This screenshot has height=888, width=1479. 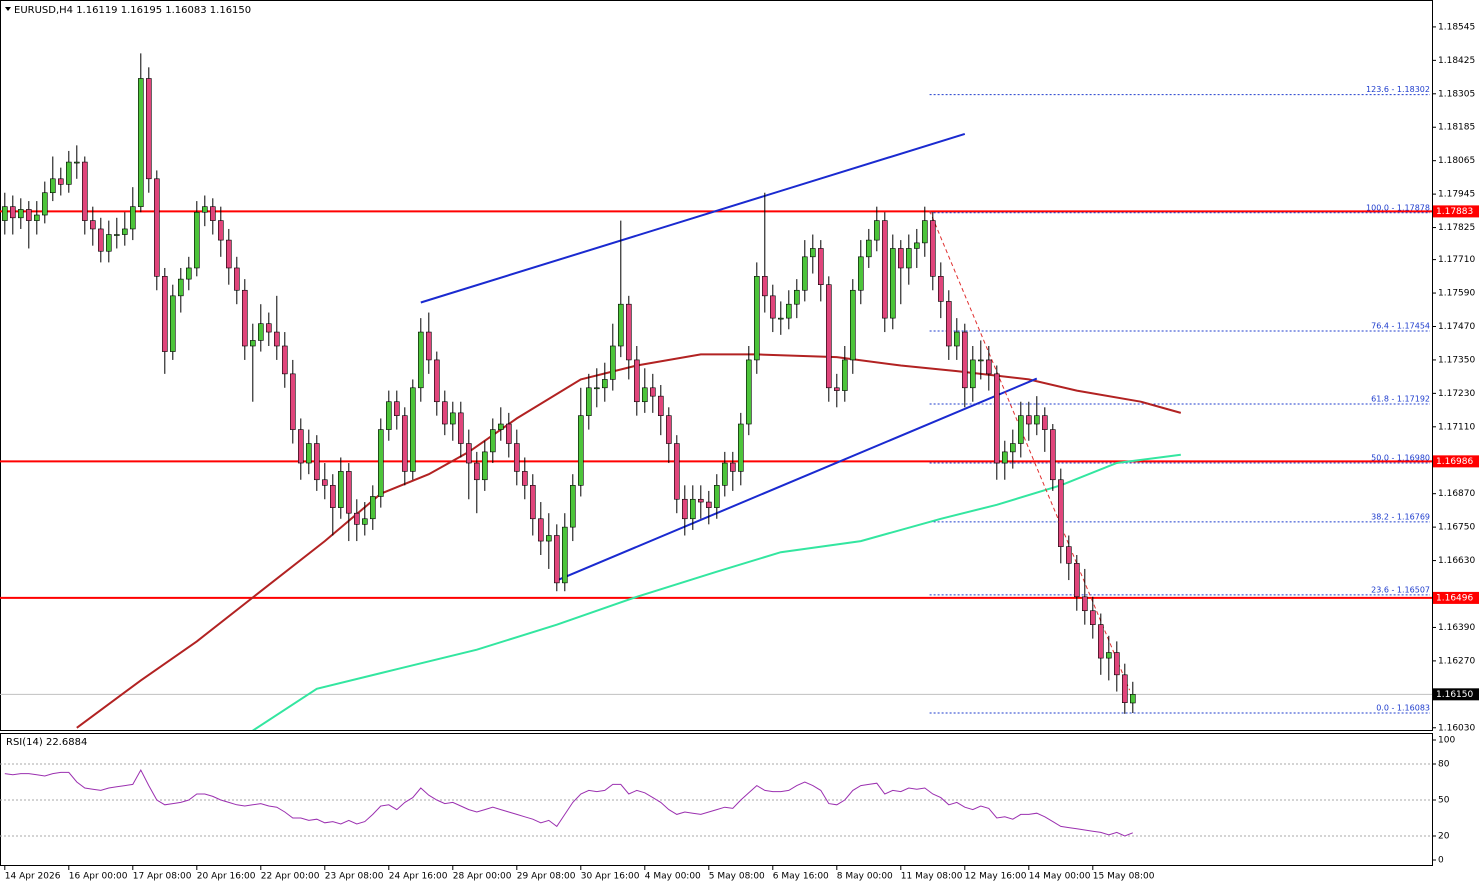 What do you see at coordinates (1403, 708) in the screenshot?
I see `fib-label: 0.0 - 1.16083` at bounding box center [1403, 708].